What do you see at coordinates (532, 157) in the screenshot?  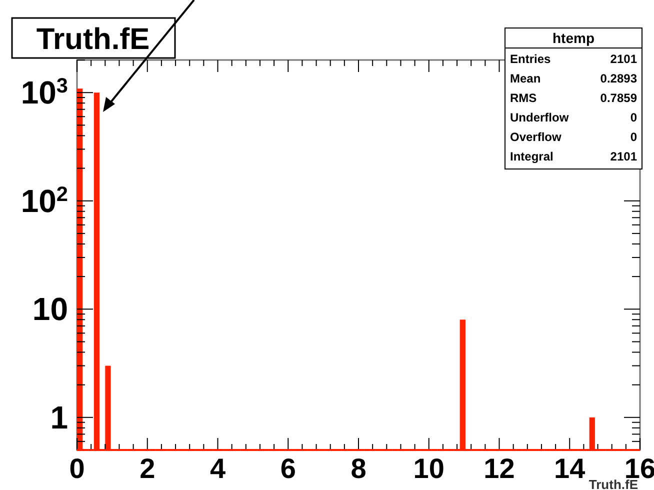 I see `annotation: Integral` at bounding box center [532, 157].